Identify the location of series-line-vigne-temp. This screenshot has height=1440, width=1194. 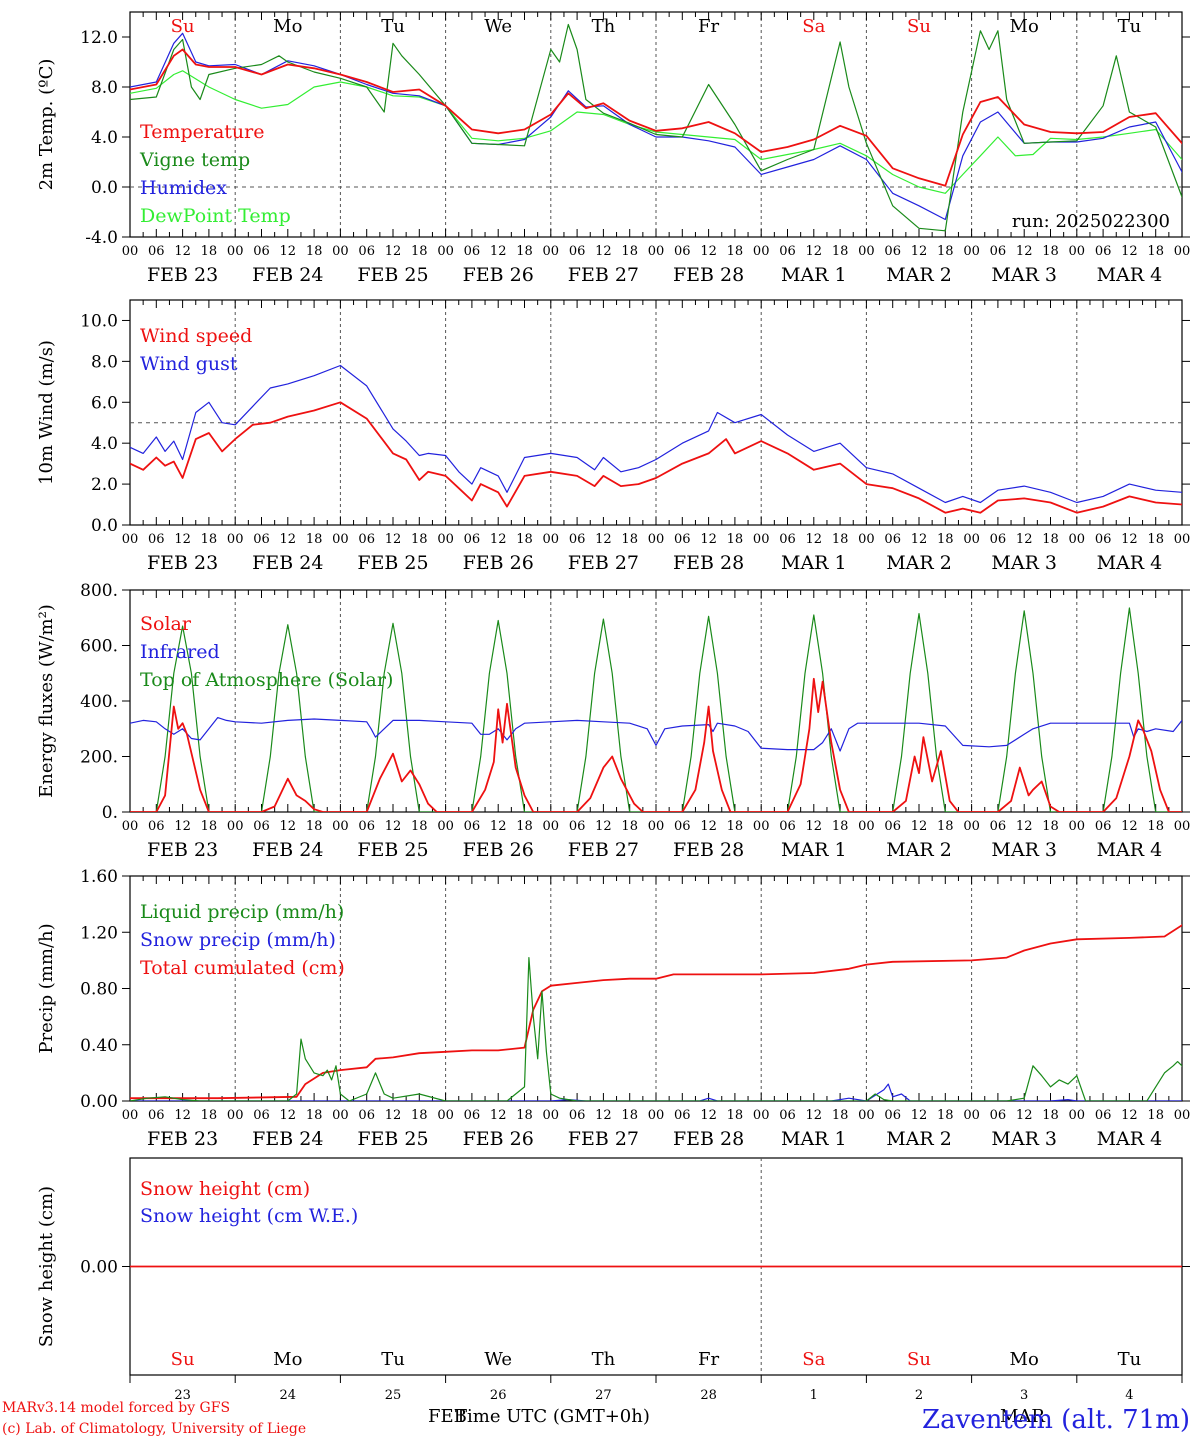
(656, 127).